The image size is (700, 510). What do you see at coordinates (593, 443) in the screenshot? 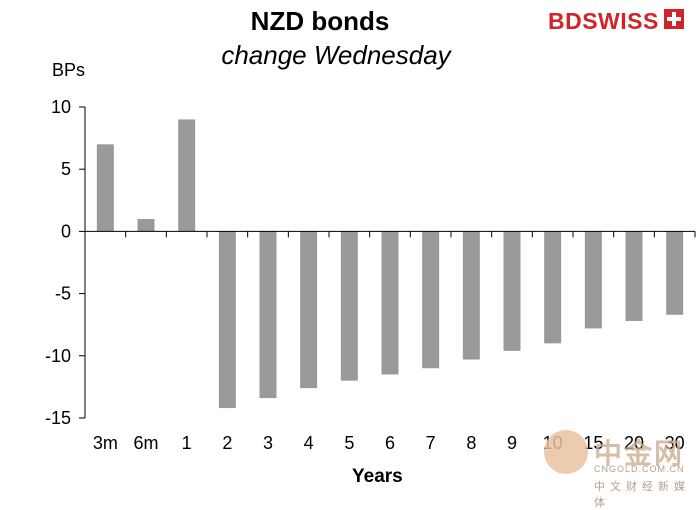
I see `x-tick-label: 15` at bounding box center [593, 443].